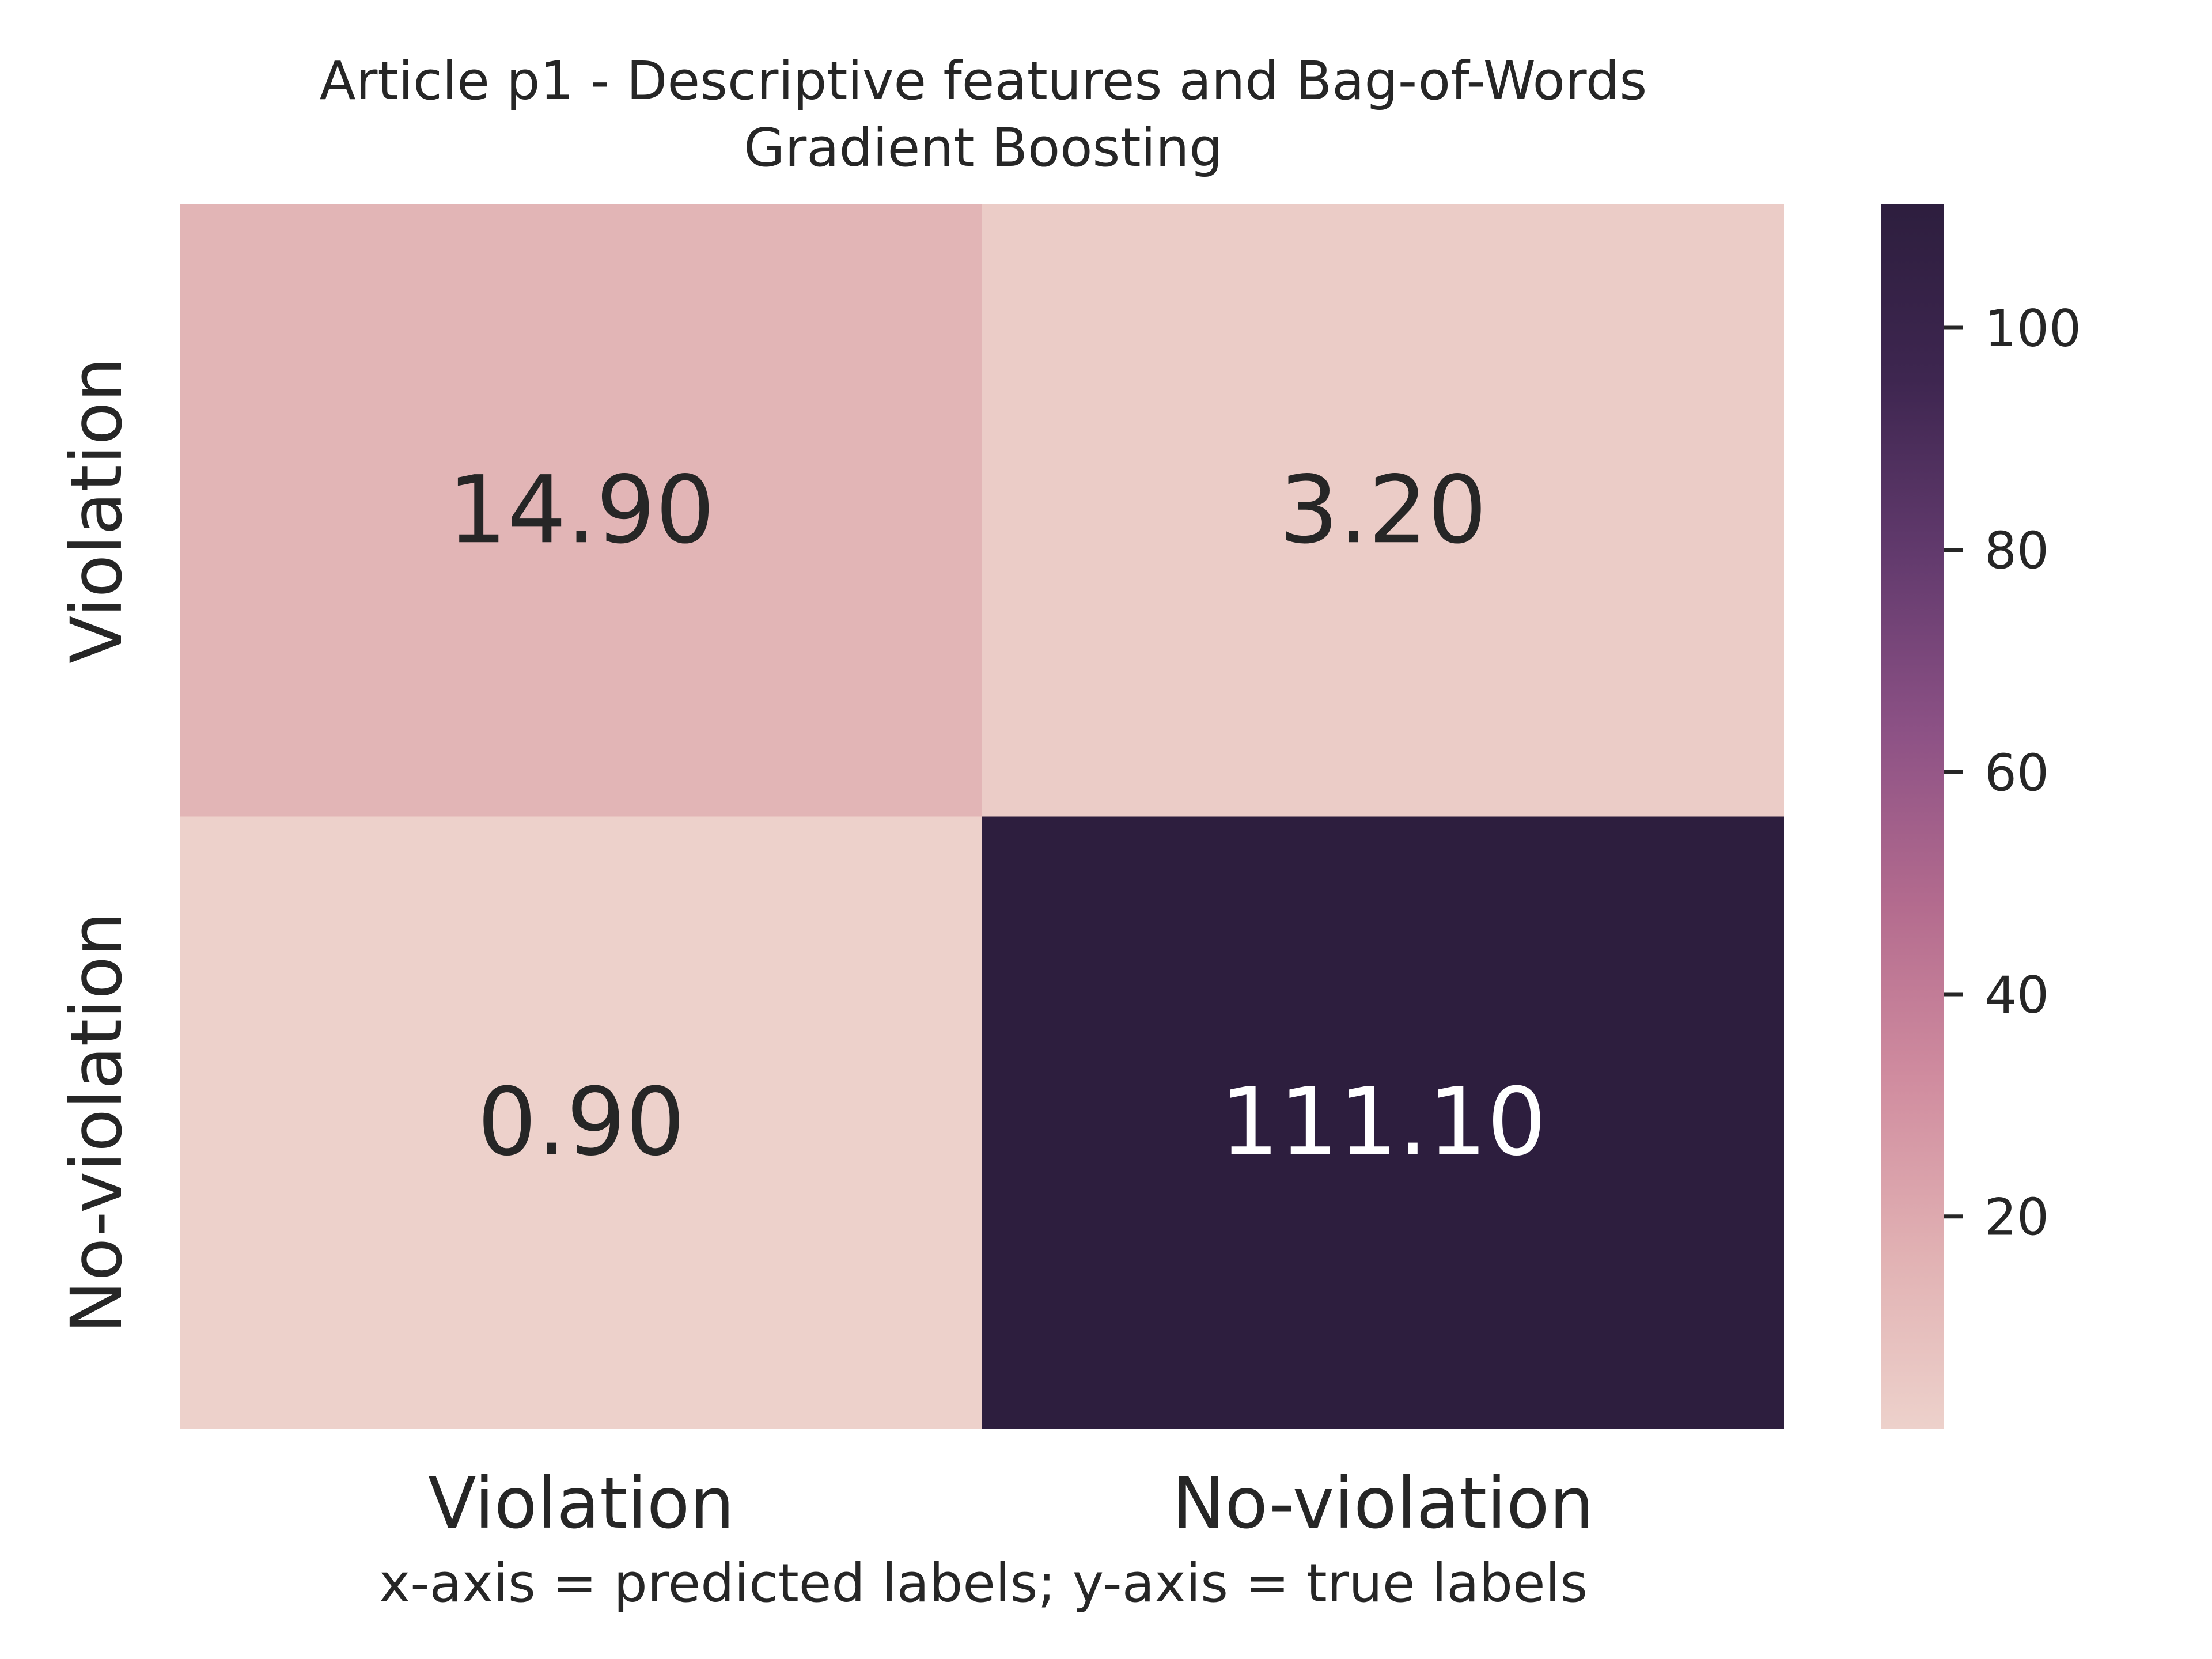  I want to click on chart-subtitle: Gradient Boosting, so click(983, 148).